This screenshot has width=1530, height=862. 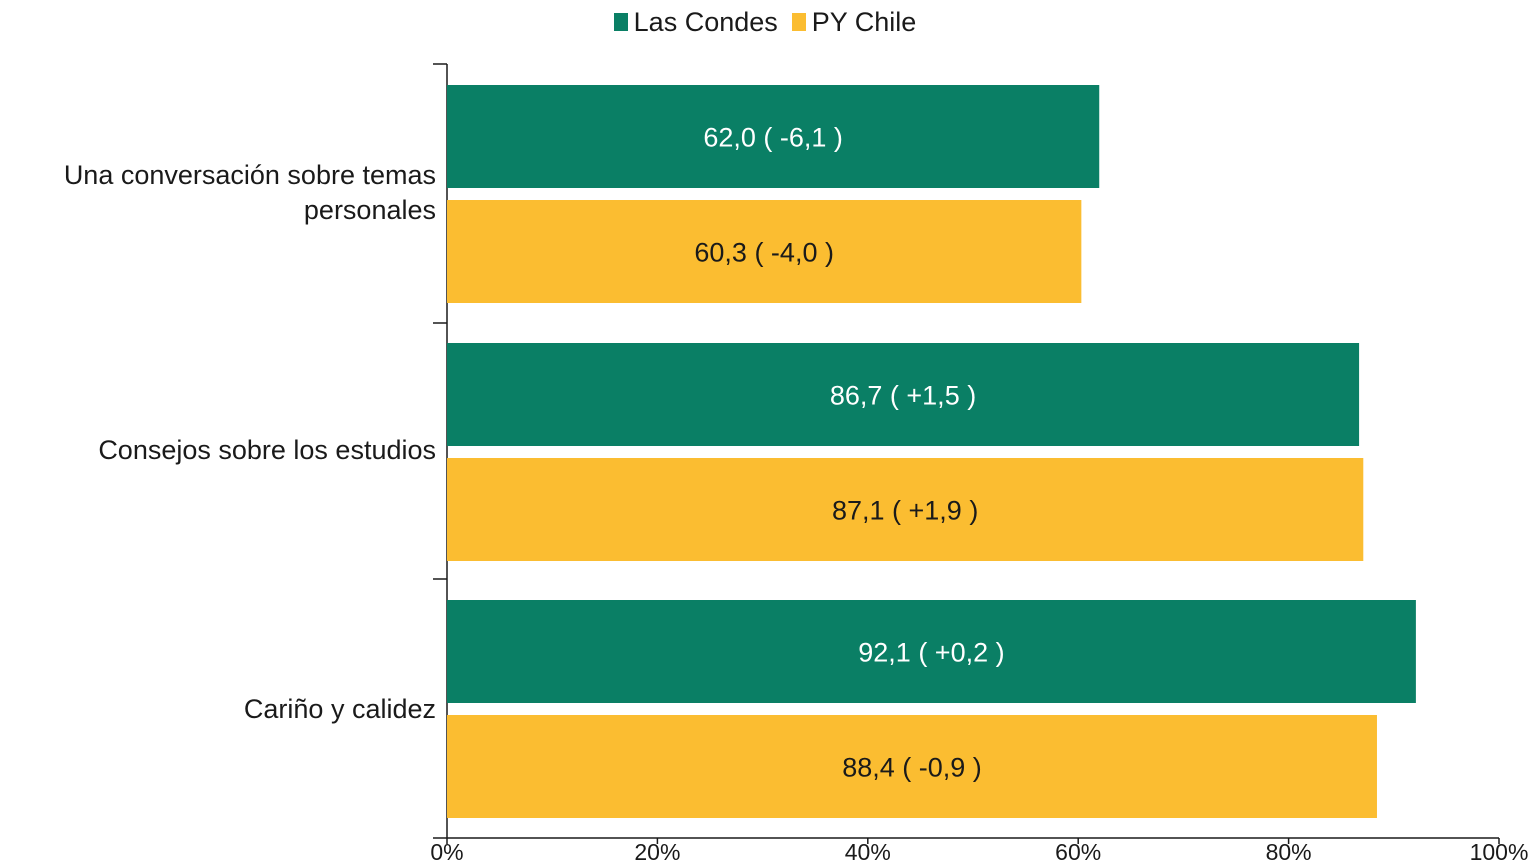 What do you see at coordinates (798, 22) in the screenshot?
I see `legend-swatch-py-chile` at bounding box center [798, 22].